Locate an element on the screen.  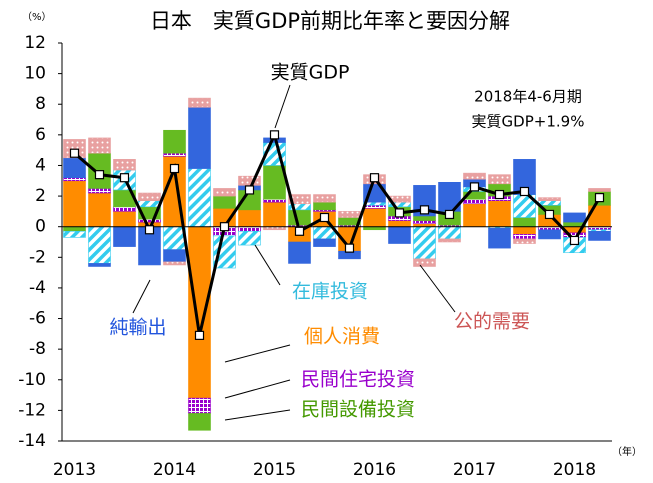
series-label: 在庫投資 is located at coordinates (330, 292).